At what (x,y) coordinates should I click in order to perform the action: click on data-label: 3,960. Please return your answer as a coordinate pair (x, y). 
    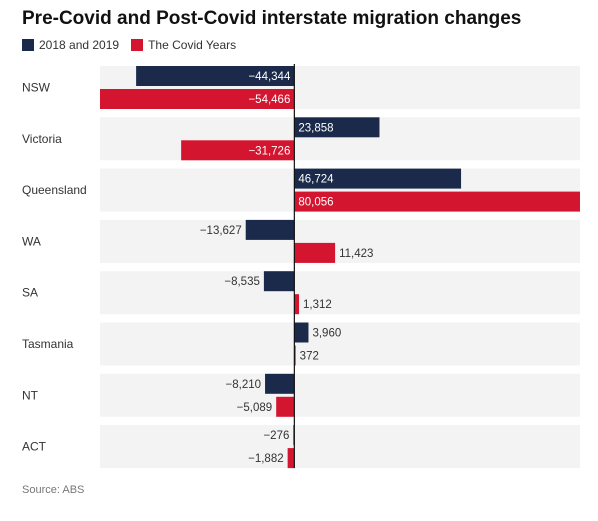
    Looking at the image, I should click on (326, 334).